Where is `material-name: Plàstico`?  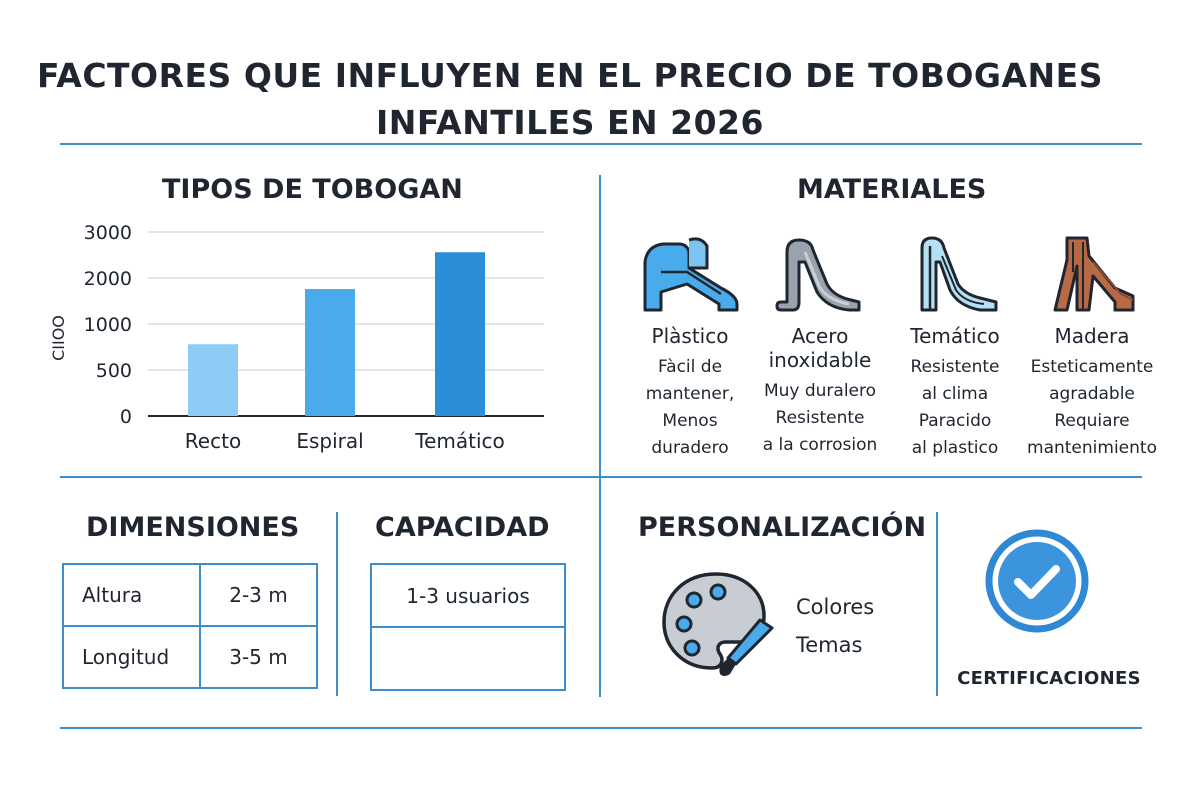
material-name: Plàstico is located at coordinates (690, 336).